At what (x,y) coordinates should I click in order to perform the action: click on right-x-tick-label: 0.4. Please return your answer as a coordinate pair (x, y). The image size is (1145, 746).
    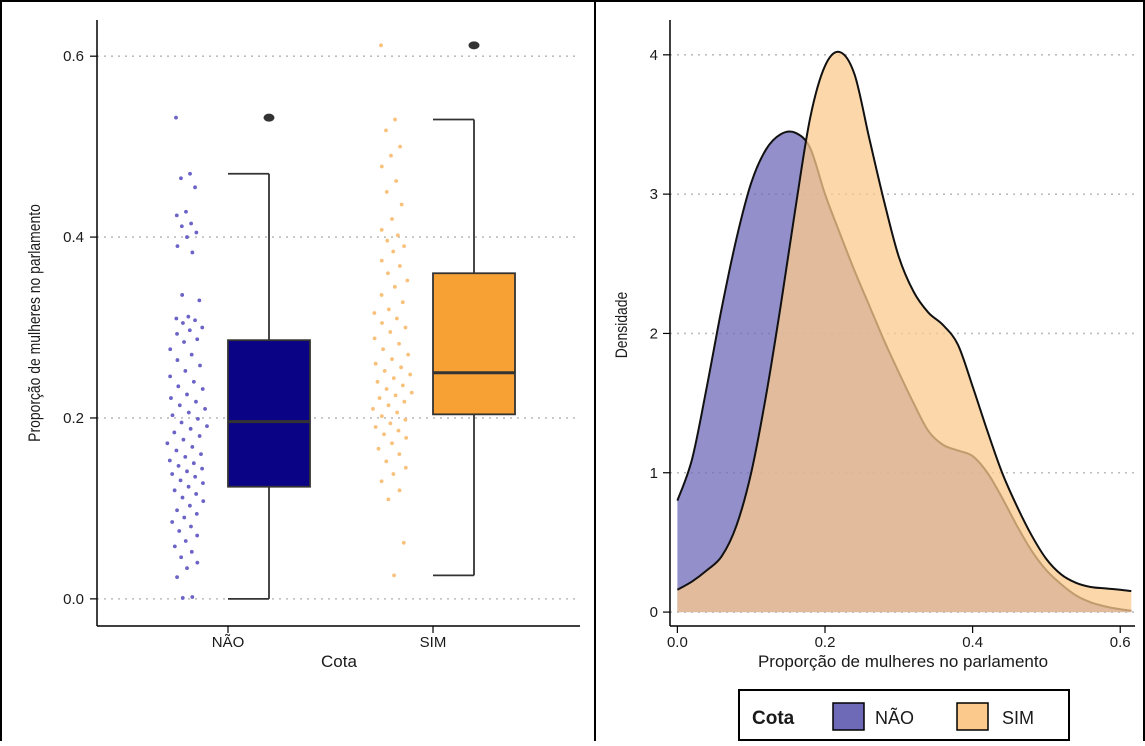
    Looking at the image, I should click on (972, 642).